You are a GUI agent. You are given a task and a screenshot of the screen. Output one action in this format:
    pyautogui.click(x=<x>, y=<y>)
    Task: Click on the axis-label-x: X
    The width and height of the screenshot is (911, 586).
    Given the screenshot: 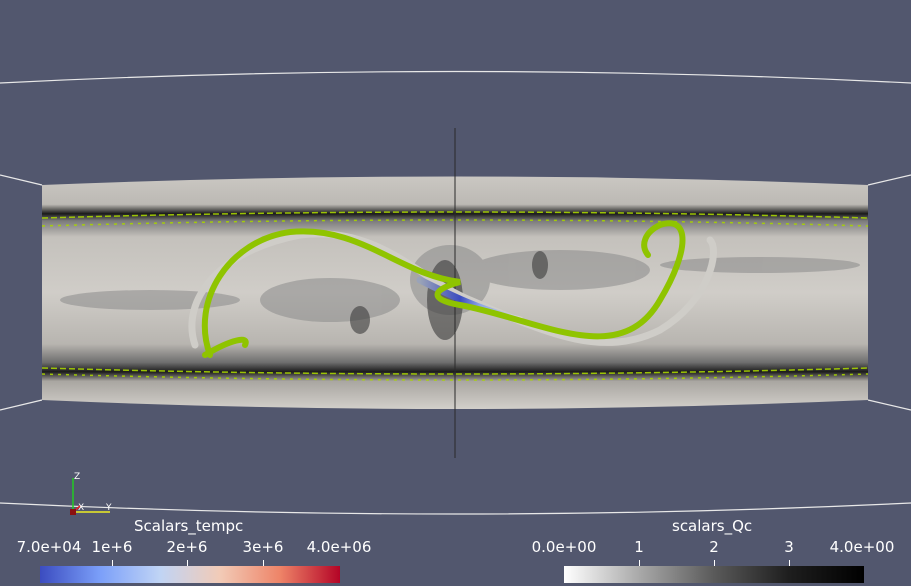 What is the action you would take?
    pyautogui.click(x=81, y=508)
    